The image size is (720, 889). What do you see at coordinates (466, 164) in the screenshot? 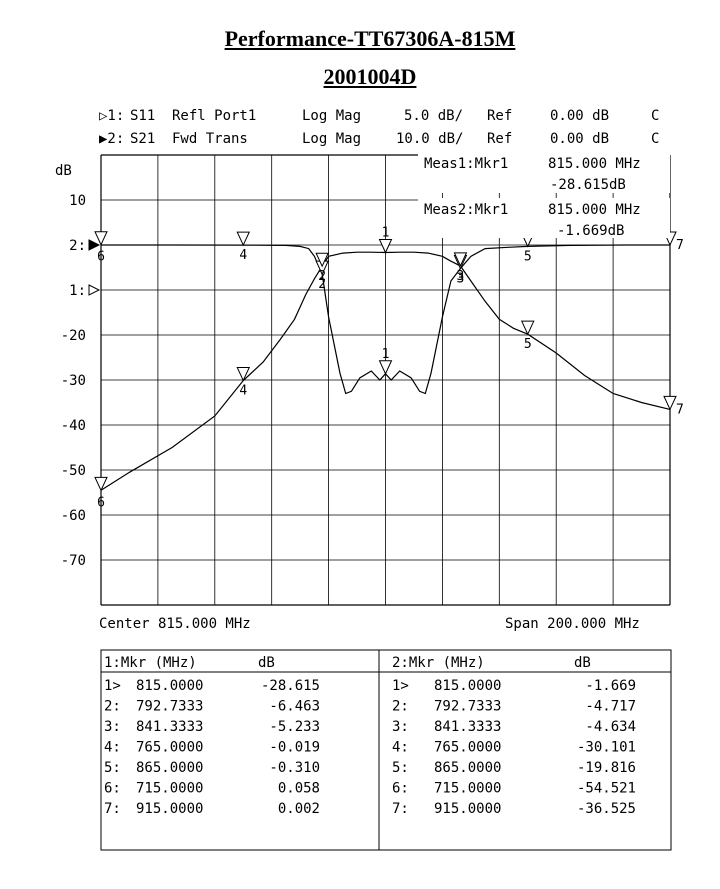
I see `meas1-label: Meas1:Mkr1` at bounding box center [466, 164].